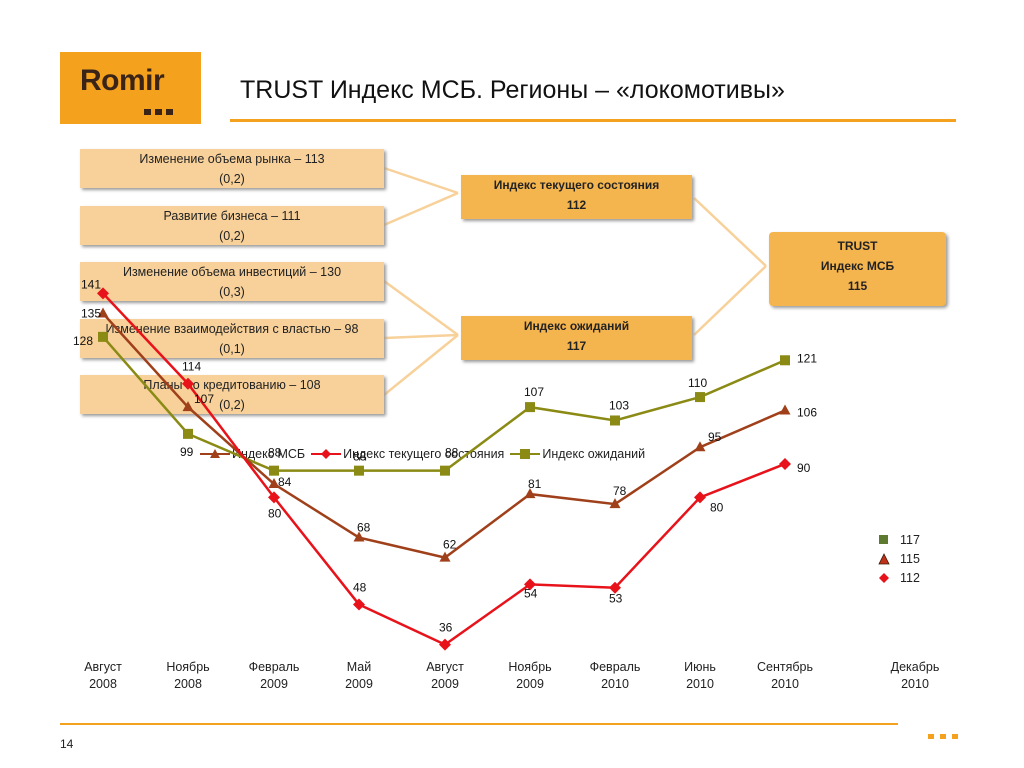 The image size is (1024, 768). Describe the element at coordinates (535, 484) in the screenshot. I see `data-label: 81` at that location.